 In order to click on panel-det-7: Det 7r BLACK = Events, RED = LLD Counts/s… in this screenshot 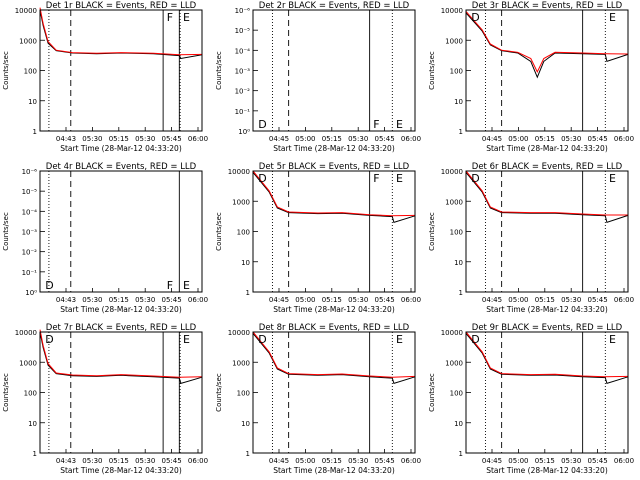, I will do `click(105, 399)`.